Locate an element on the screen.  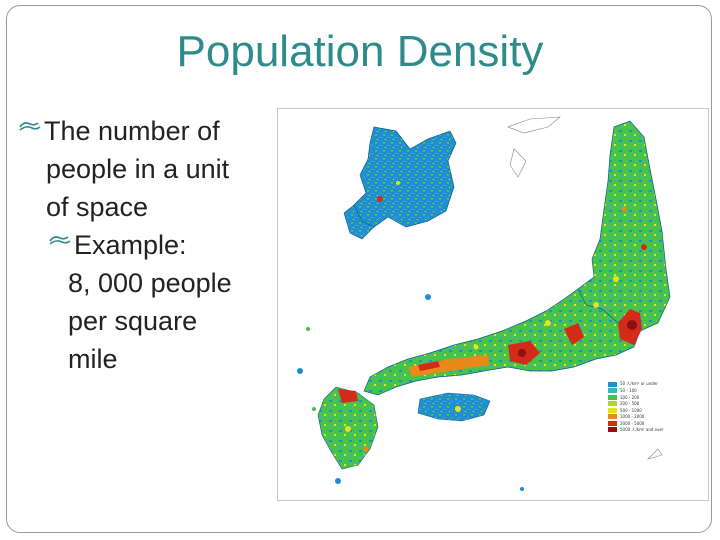
bullet-text: 8, 000 people is located at coordinates (150, 283).